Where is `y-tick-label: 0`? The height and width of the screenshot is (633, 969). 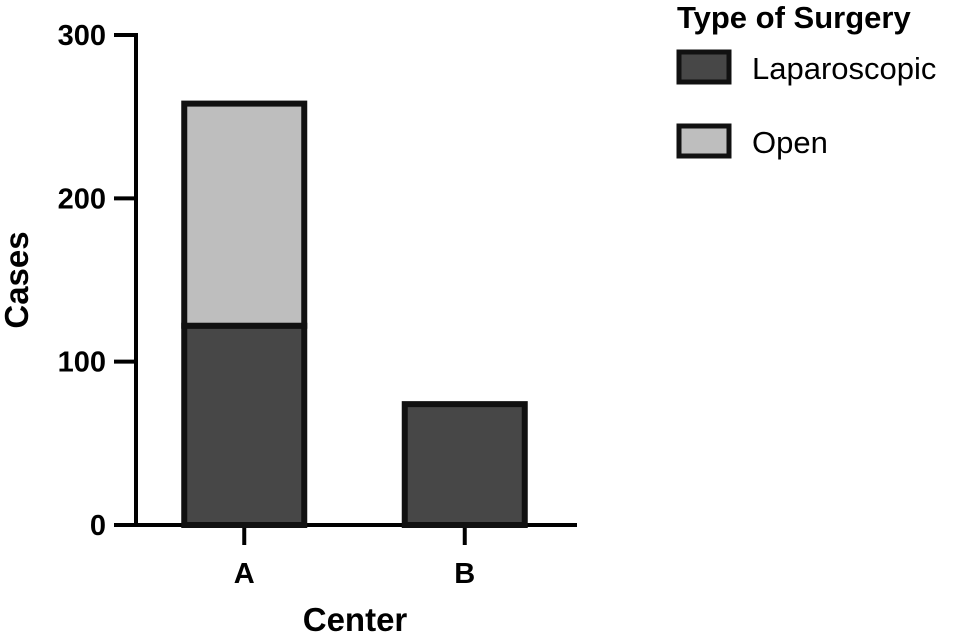
y-tick-label: 0 is located at coordinates (98, 526).